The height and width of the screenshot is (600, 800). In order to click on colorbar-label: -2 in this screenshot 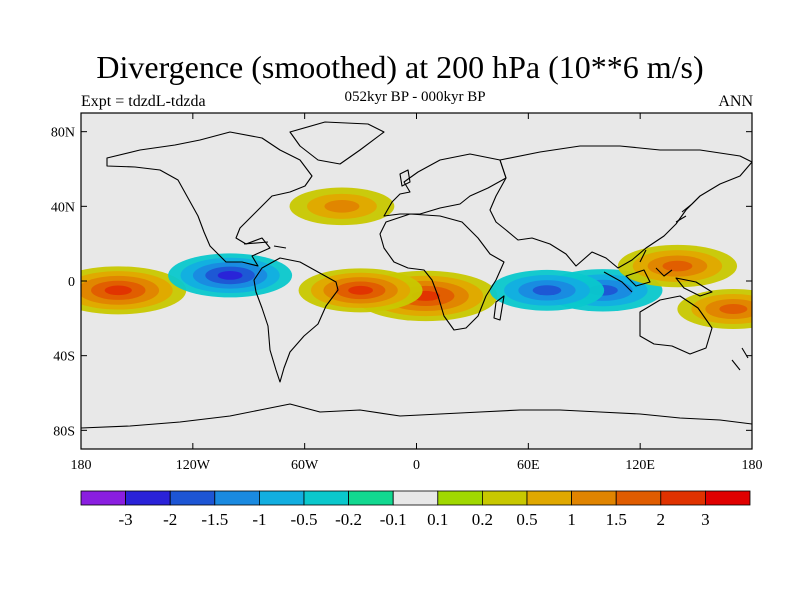, I will do `click(170, 519)`.